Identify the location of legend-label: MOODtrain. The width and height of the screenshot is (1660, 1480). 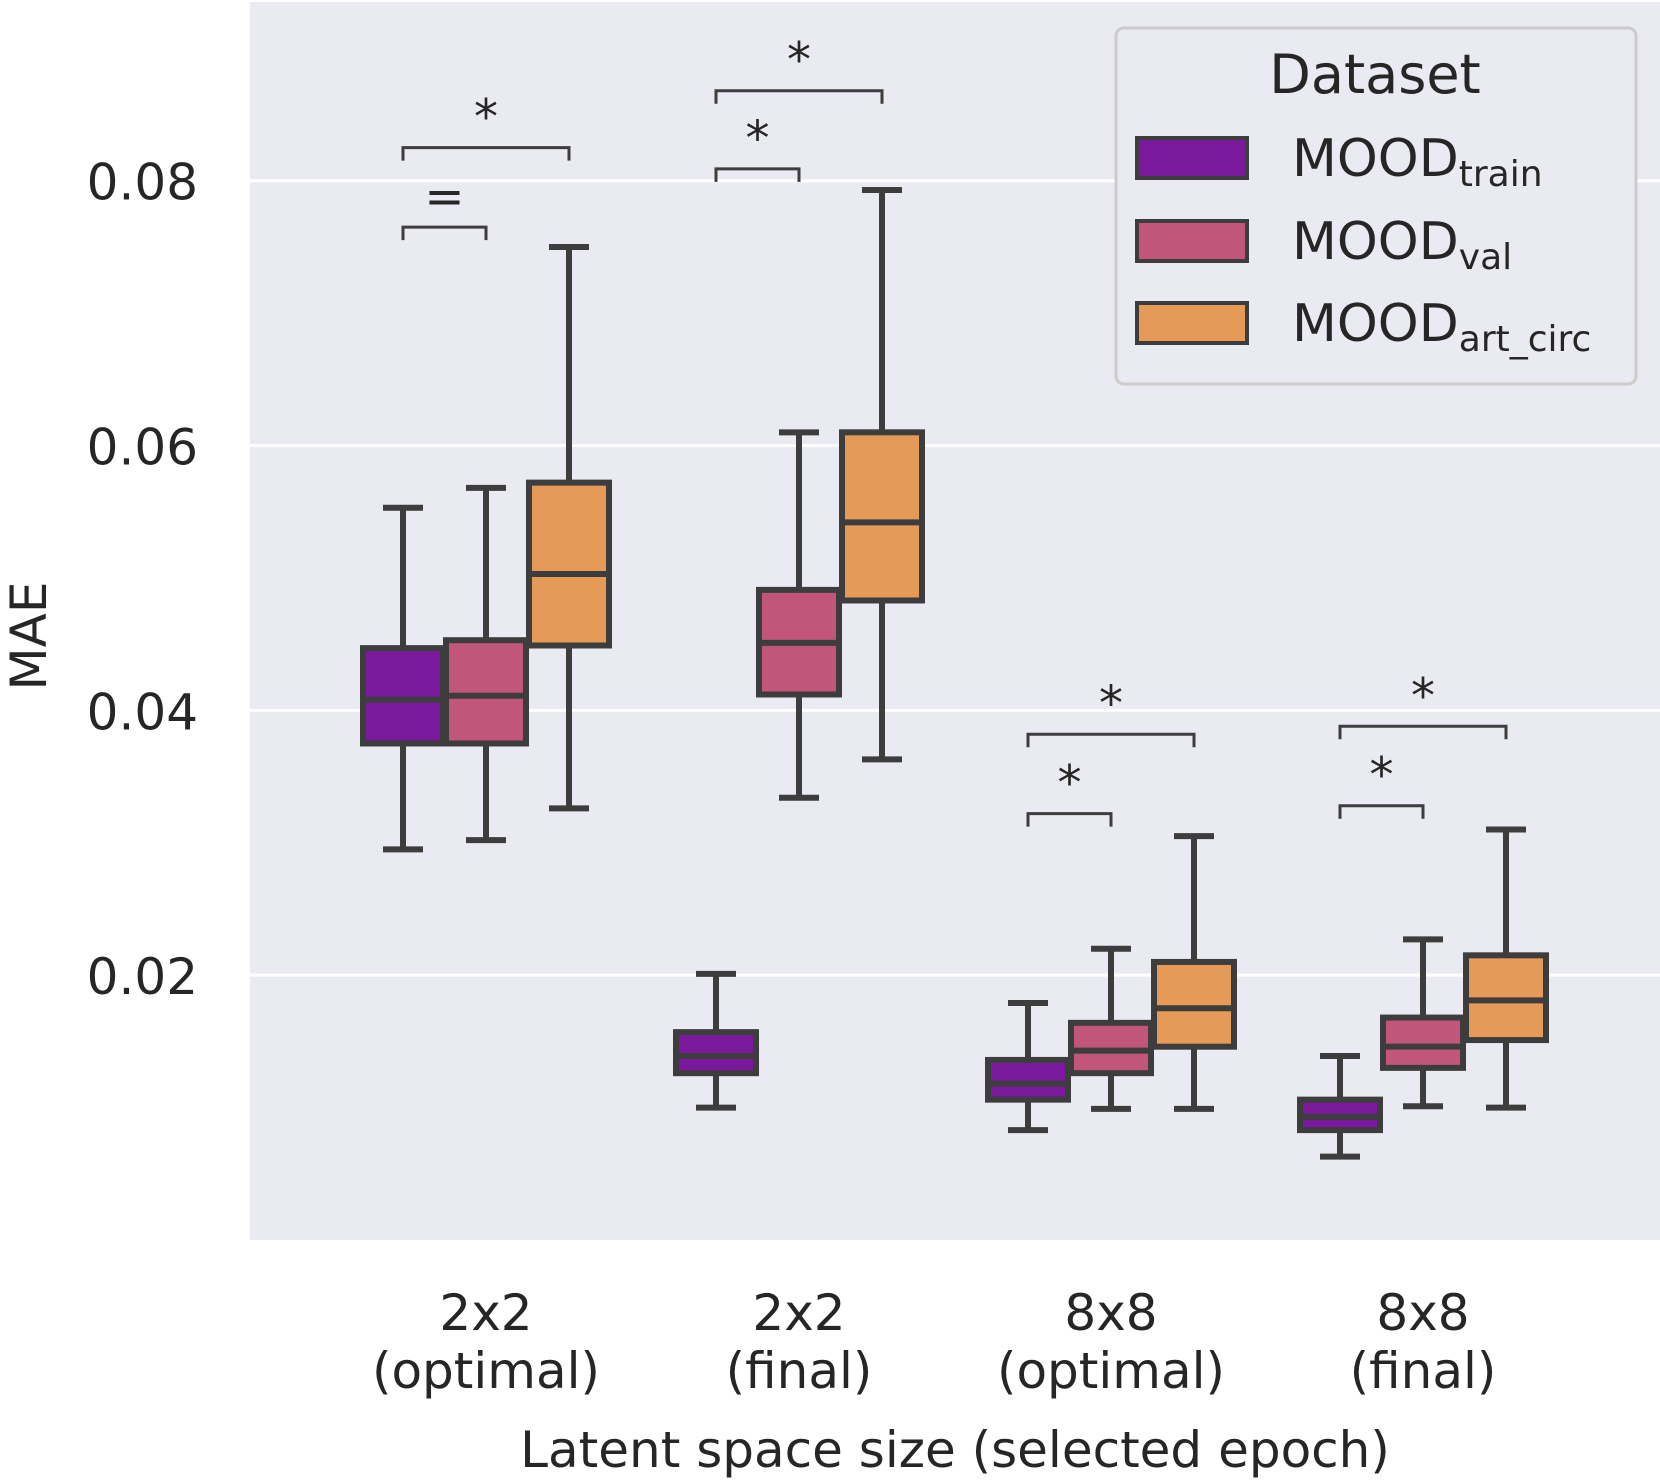
(1417, 162).